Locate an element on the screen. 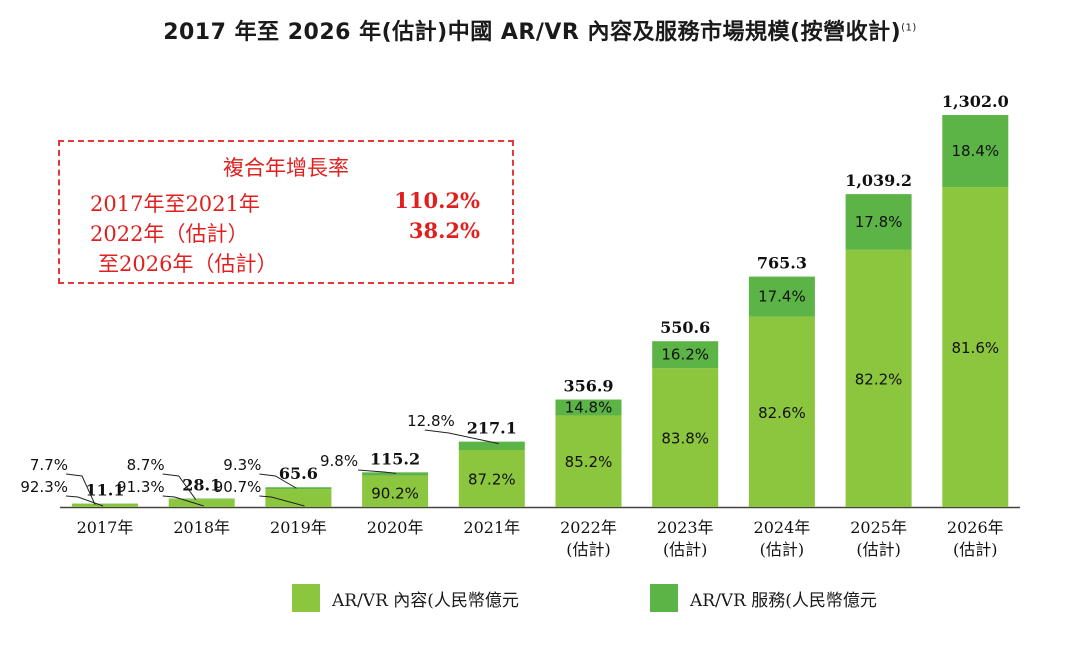  share-label-content: 87.2% is located at coordinates (492, 480).